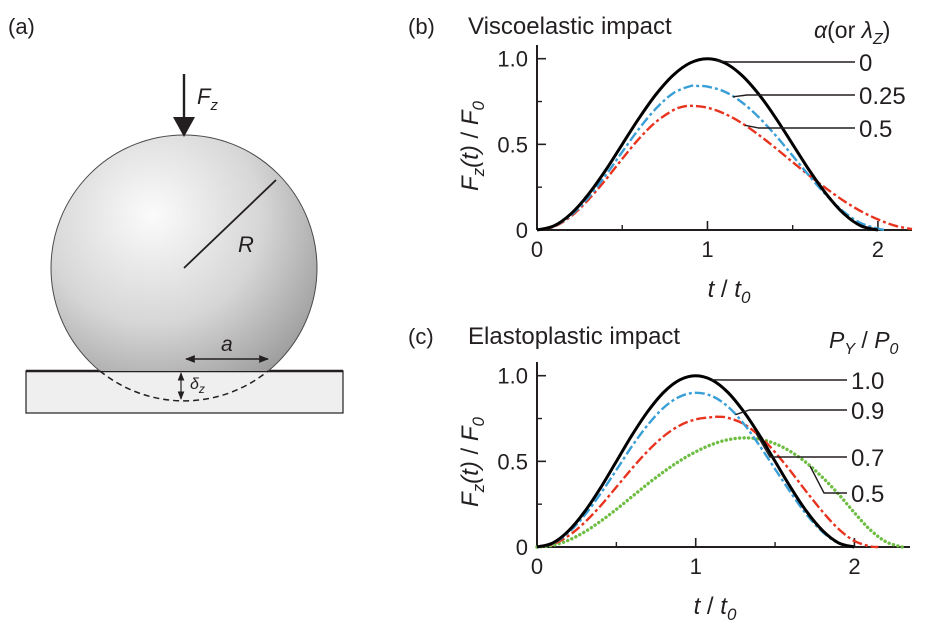  I want to click on panel-b-title: Viscoelastic impact, so click(570, 26).